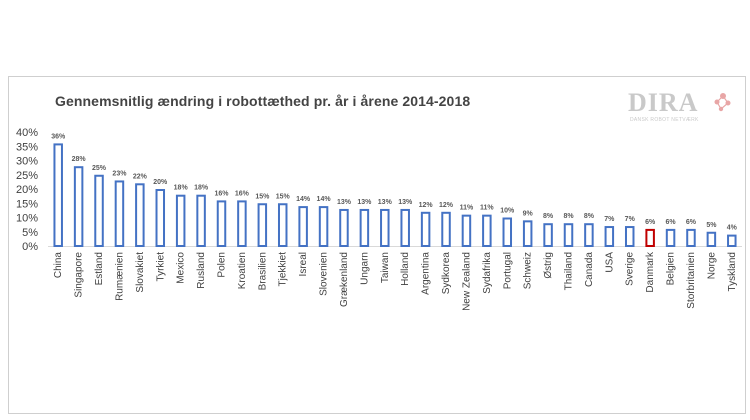 The height and width of the screenshot is (420, 750). What do you see at coordinates (30, 247) in the screenshot?
I see `y-tick-label: 0%` at bounding box center [30, 247].